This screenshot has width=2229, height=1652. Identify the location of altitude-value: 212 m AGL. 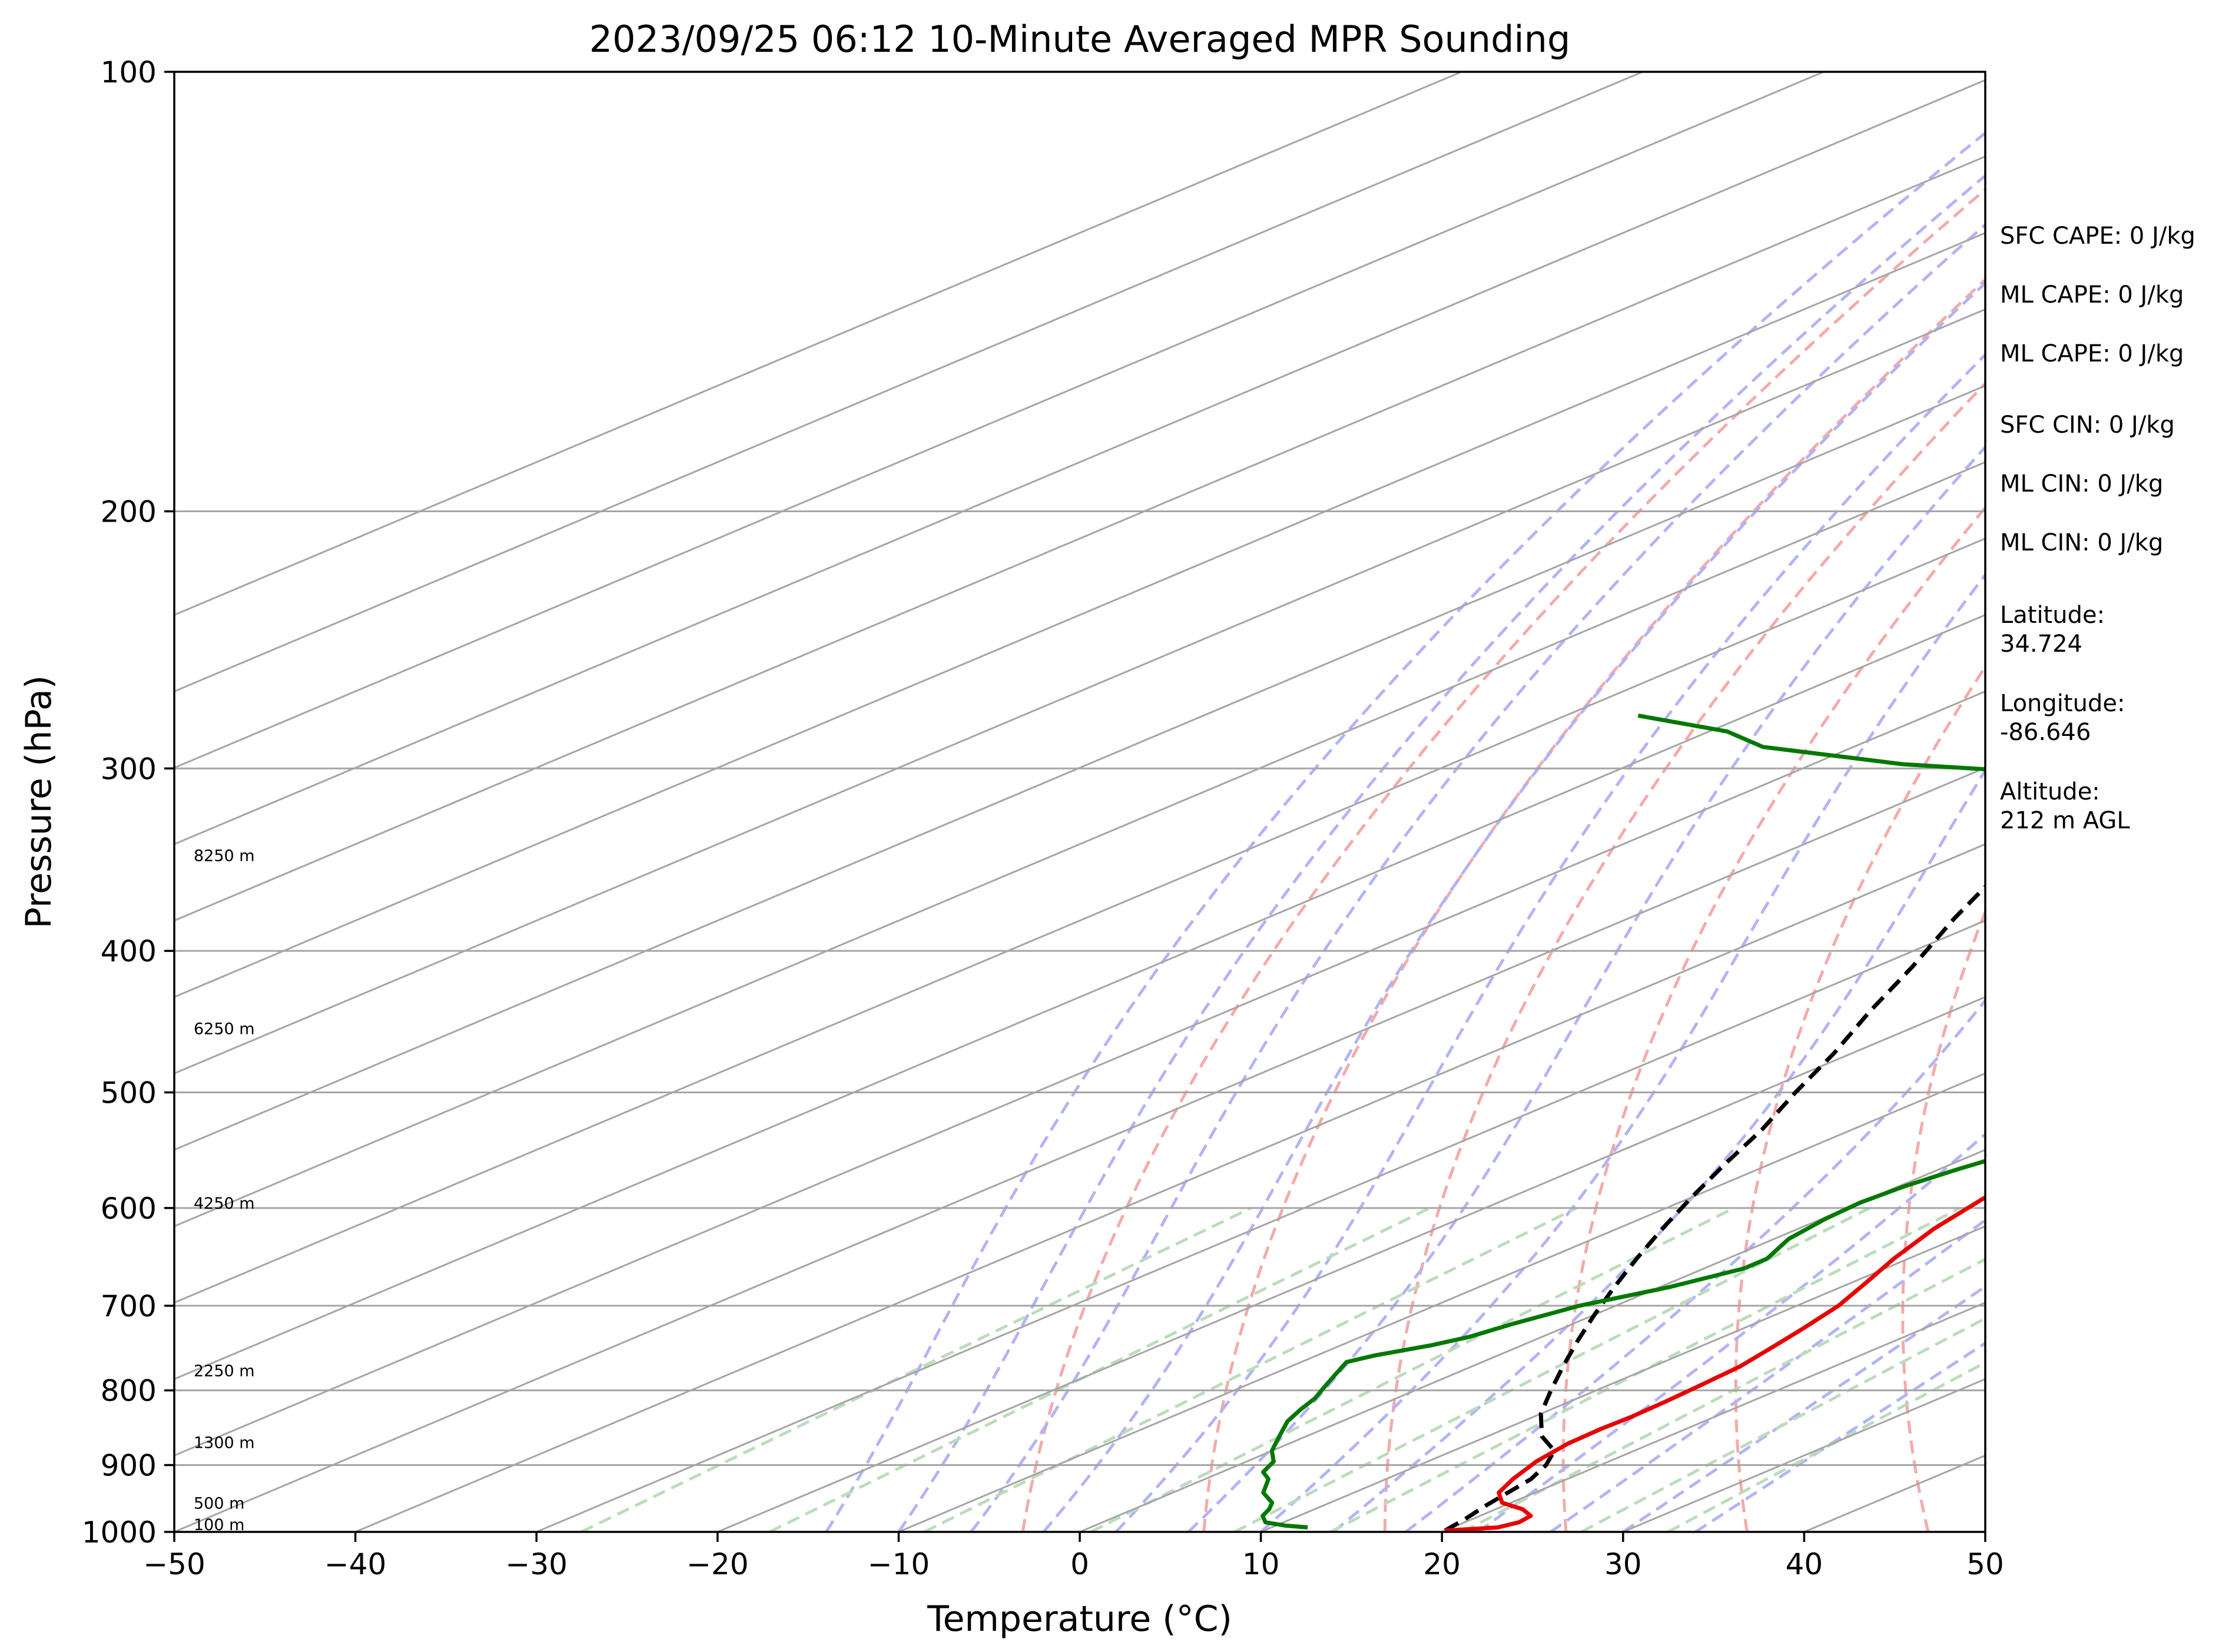
(2065, 820).